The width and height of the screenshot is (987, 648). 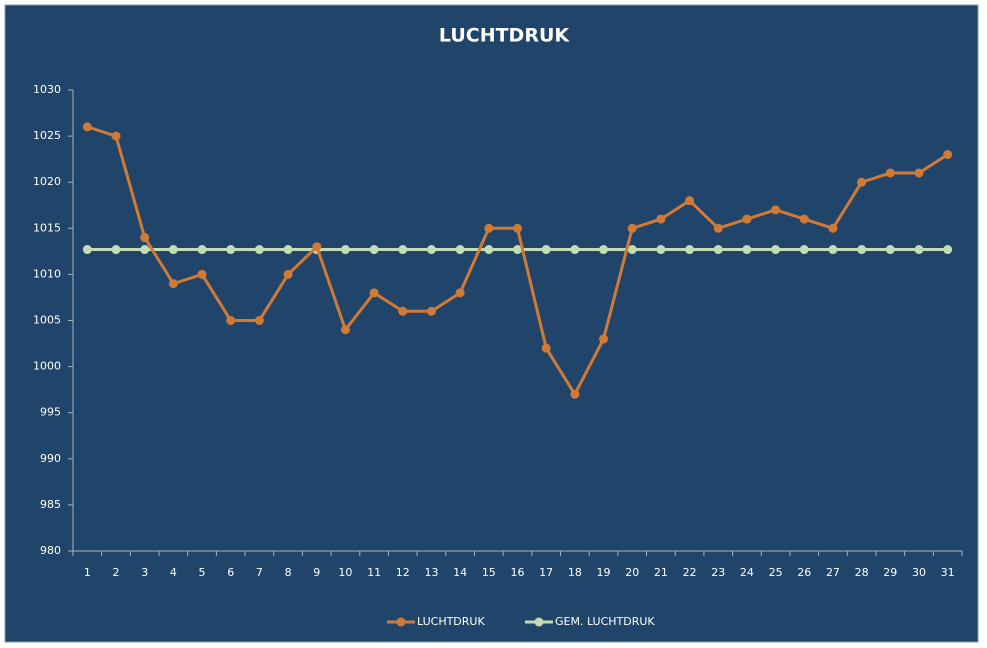 I want to click on x-tick-label: 20, so click(x=632, y=572).